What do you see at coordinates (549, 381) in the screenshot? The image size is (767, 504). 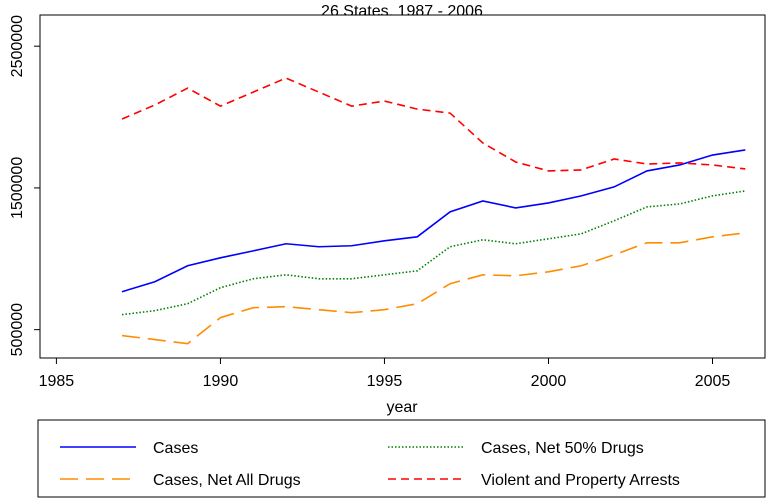 I see `x-tick-label: 2000` at bounding box center [549, 381].